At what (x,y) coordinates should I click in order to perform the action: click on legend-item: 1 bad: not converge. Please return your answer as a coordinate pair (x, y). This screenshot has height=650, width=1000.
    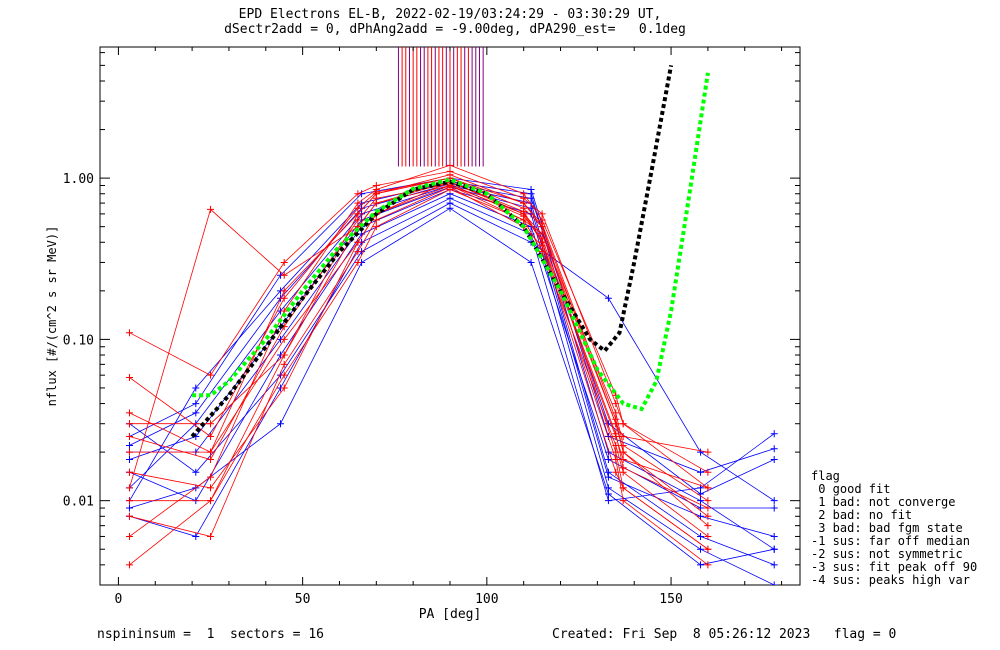
    Looking at the image, I should click on (883, 502).